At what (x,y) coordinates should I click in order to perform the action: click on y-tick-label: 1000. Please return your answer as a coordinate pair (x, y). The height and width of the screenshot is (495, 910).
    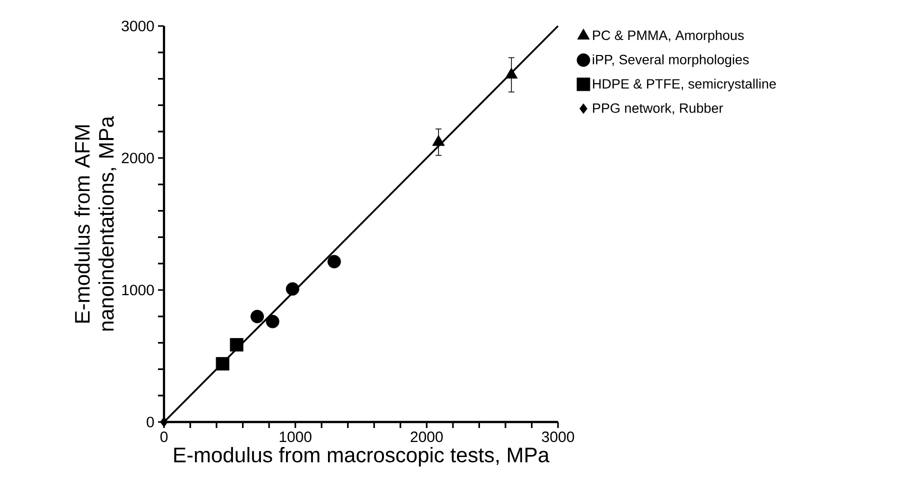
    Looking at the image, I should click on (138, 290).